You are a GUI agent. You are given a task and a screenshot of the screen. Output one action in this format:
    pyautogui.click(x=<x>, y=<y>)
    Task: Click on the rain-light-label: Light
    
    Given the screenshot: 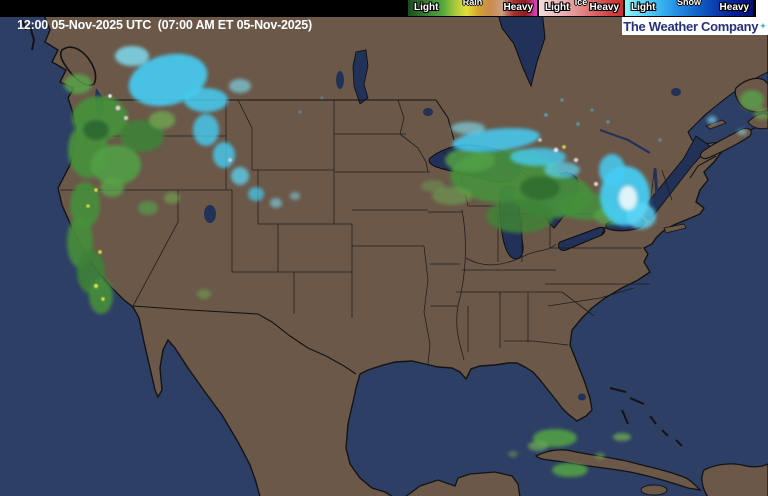 What is the action you would take?
    pyautogui.click(x=426, y=7)
    